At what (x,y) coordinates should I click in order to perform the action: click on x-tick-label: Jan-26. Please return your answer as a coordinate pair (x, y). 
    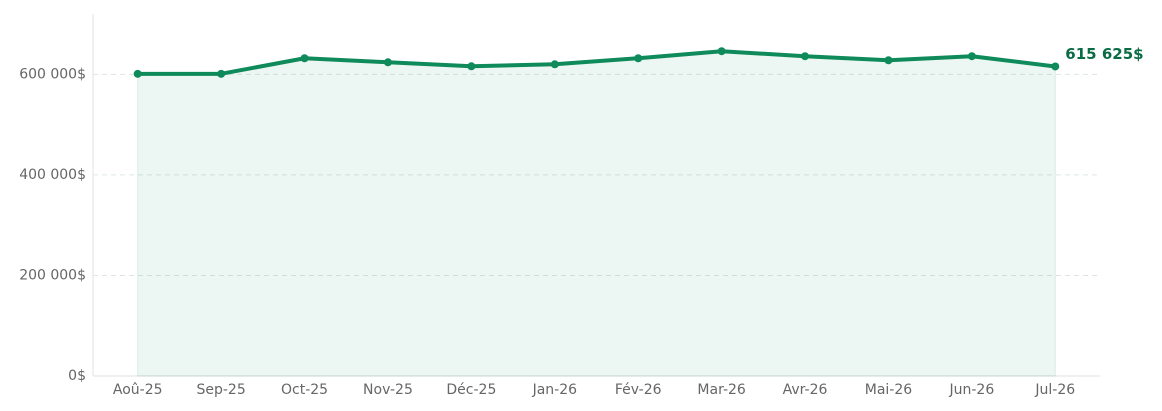
    Looking at the image, I should click on (555, 390).